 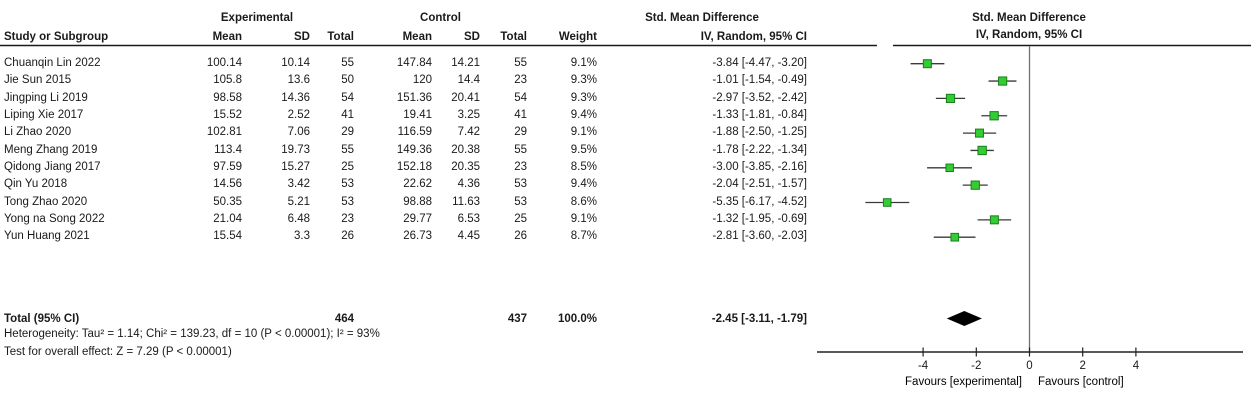 I want to click on exp-sd-cell: 14.36, so click(x=295, y=97).